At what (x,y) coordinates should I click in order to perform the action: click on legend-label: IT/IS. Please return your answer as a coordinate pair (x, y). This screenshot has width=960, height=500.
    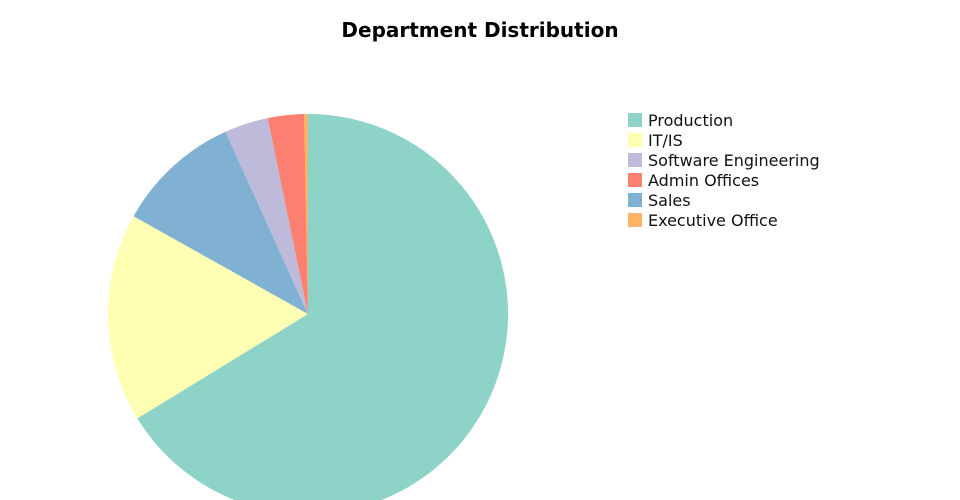
    Looking at the image, I should click on (665, 140).